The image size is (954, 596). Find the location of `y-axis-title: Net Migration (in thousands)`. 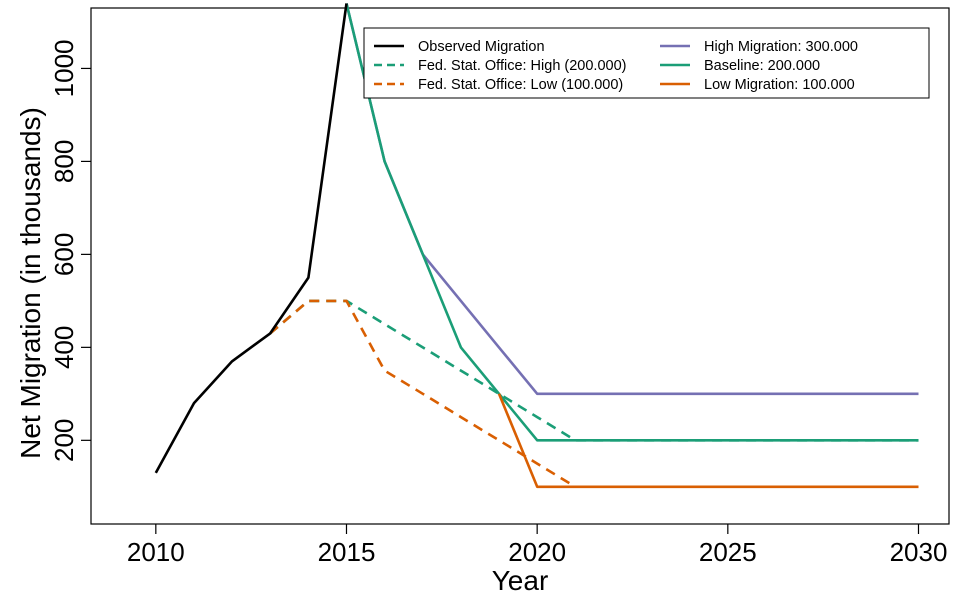

y-axis-title: Net Migration (in thousands) is located at coordinates (30, 283).